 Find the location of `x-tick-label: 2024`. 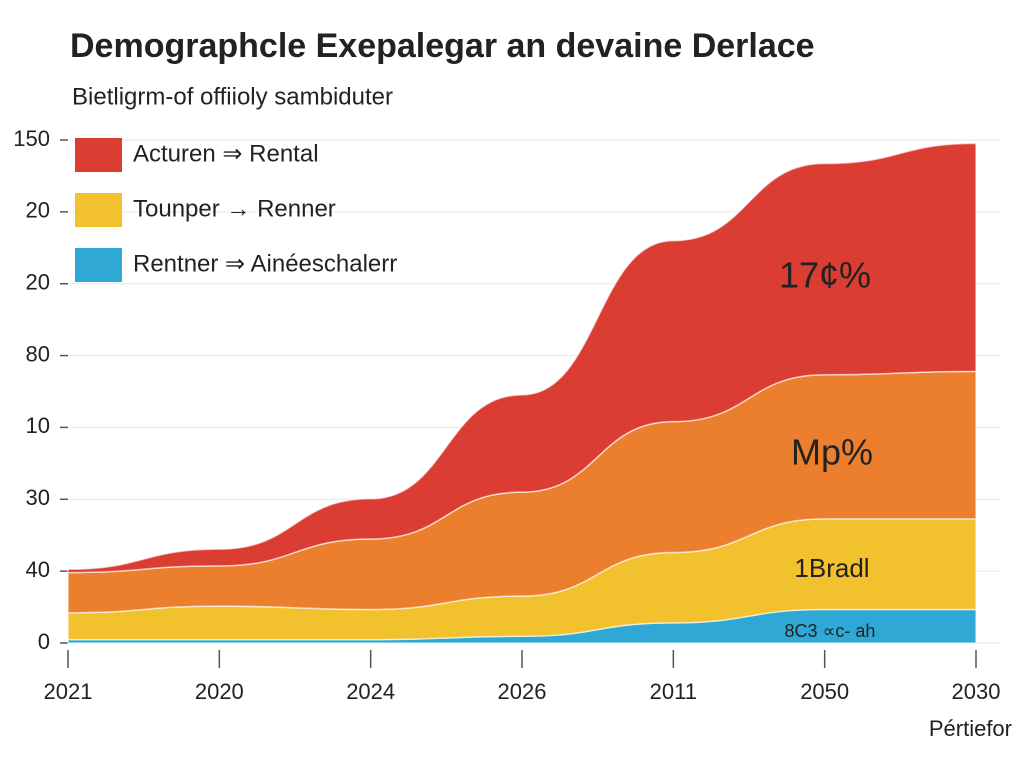

x-tick-label: 2024 is located at coordinates (370, 691).